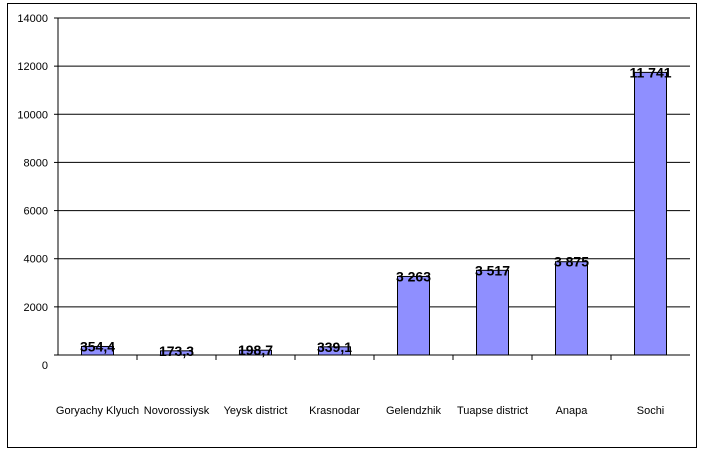 The width and height of the screenshot is (705, 456). I want to click on data-label: 339,1, so click(334, 347).